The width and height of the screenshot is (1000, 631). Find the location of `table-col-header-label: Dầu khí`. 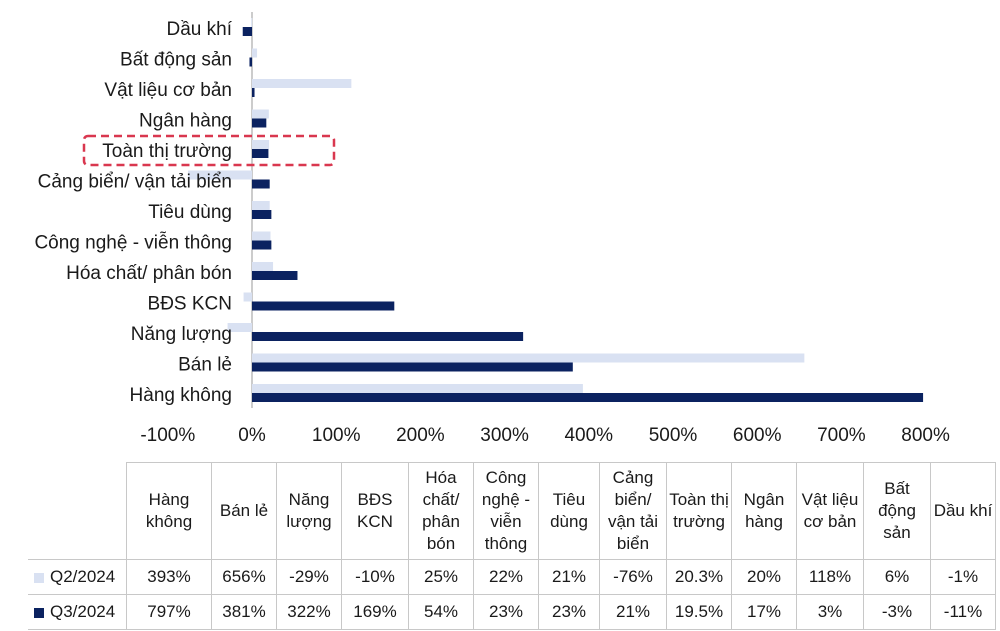

table-col-header-label: Dầu khí is located at coordinates (963, 510).